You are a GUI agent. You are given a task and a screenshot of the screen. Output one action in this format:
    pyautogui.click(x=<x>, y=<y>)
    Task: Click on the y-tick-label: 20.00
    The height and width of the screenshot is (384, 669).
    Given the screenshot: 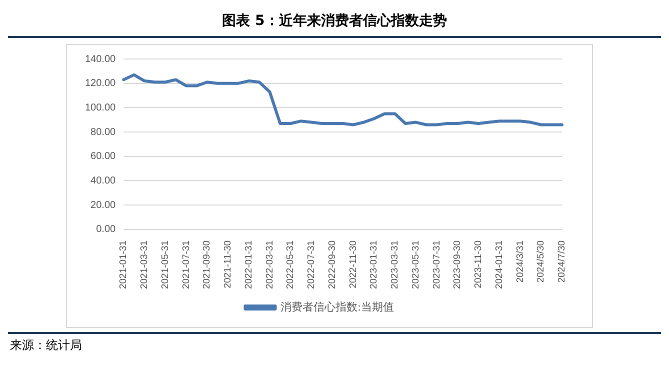 What is the action you would take?
    pyautogui.click(x=103, y=205)
    